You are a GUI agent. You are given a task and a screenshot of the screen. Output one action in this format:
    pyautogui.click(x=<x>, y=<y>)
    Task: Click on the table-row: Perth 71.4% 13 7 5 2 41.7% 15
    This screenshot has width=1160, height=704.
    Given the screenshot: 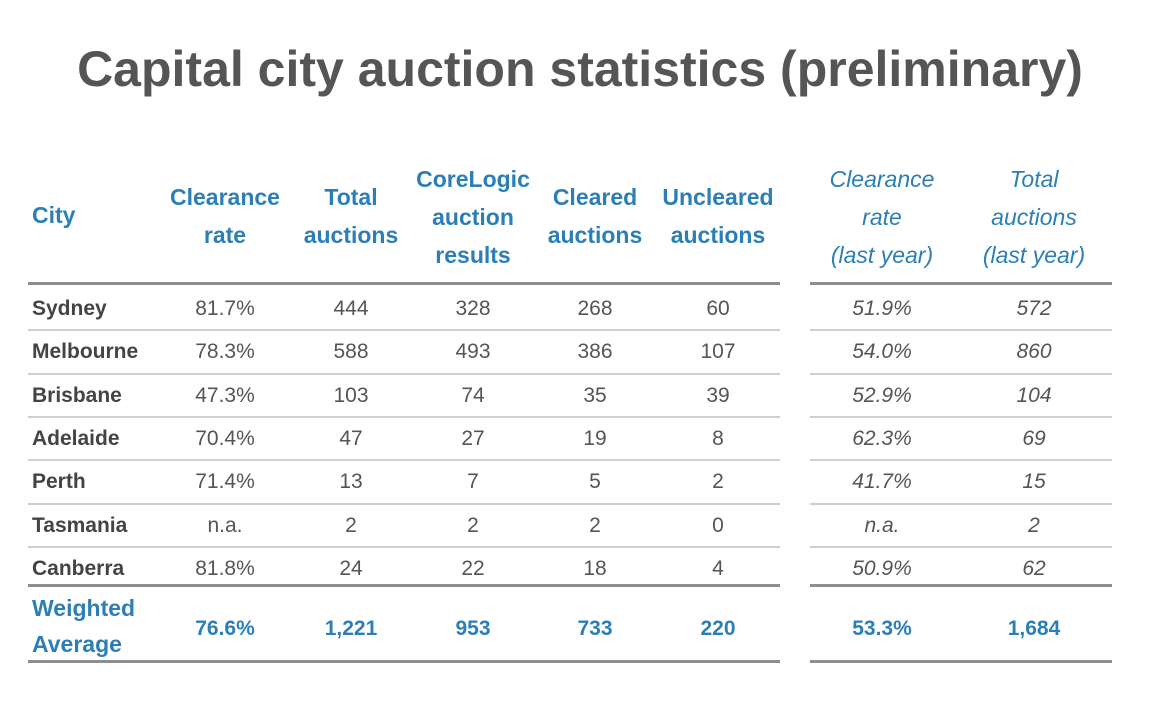 What is the action you would take?
    pyautogui.click(x=580, y=481)
    